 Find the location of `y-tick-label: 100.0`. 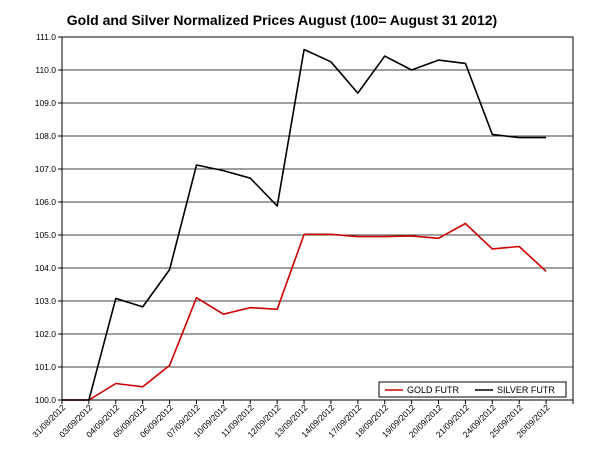

y-tick-label: 100.0 is located at coordinates (46, 400).